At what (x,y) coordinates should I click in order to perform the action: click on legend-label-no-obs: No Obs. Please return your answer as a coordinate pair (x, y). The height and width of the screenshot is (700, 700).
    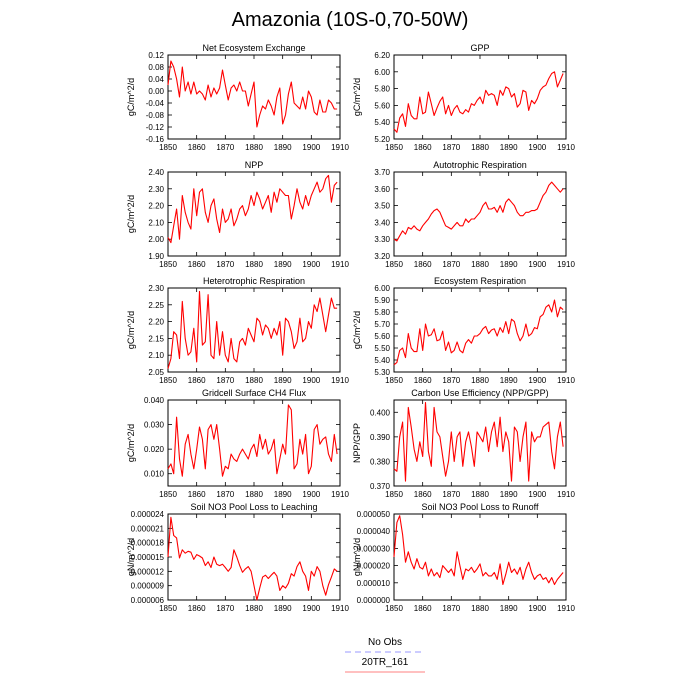
    Looking at the image, I should click on (385, 642).